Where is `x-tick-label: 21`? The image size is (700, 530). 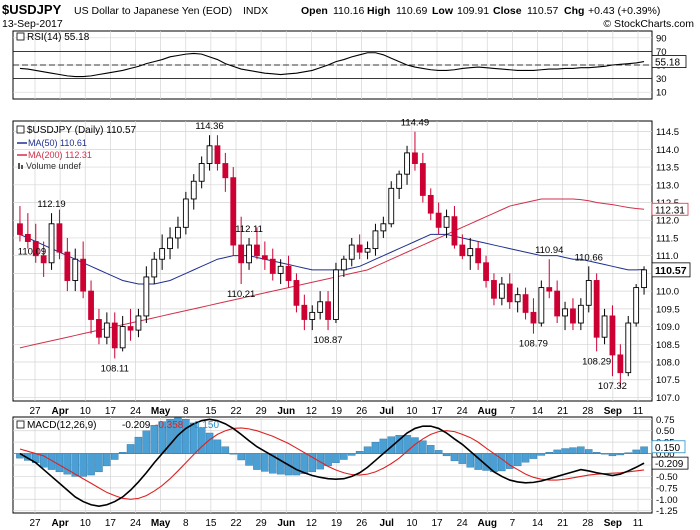 x-tick-label: 21 is located at coordinates (563, 411).